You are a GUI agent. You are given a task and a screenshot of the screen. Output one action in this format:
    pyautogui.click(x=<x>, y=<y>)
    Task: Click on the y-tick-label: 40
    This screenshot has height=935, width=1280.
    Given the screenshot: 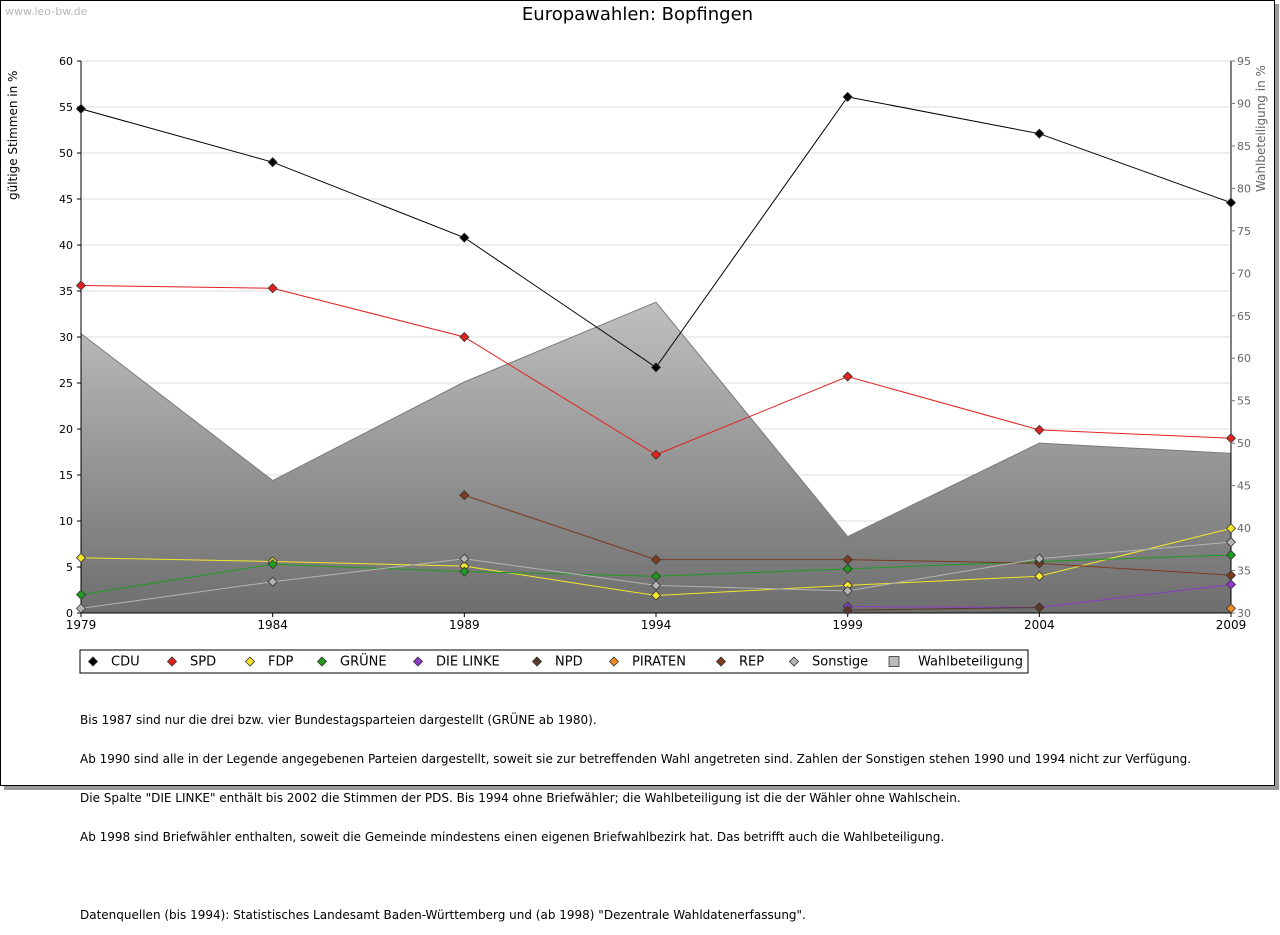 What is the action you would take?
    pyautogui.click(x=66, y=245)
    